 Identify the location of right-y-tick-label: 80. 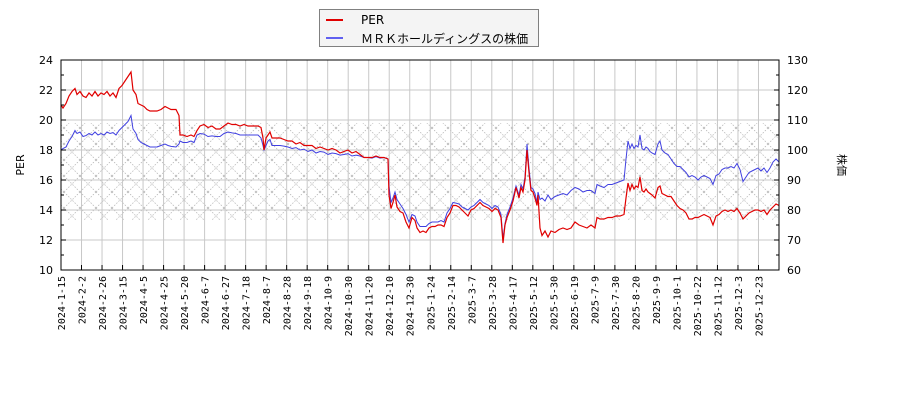
(794, 210).